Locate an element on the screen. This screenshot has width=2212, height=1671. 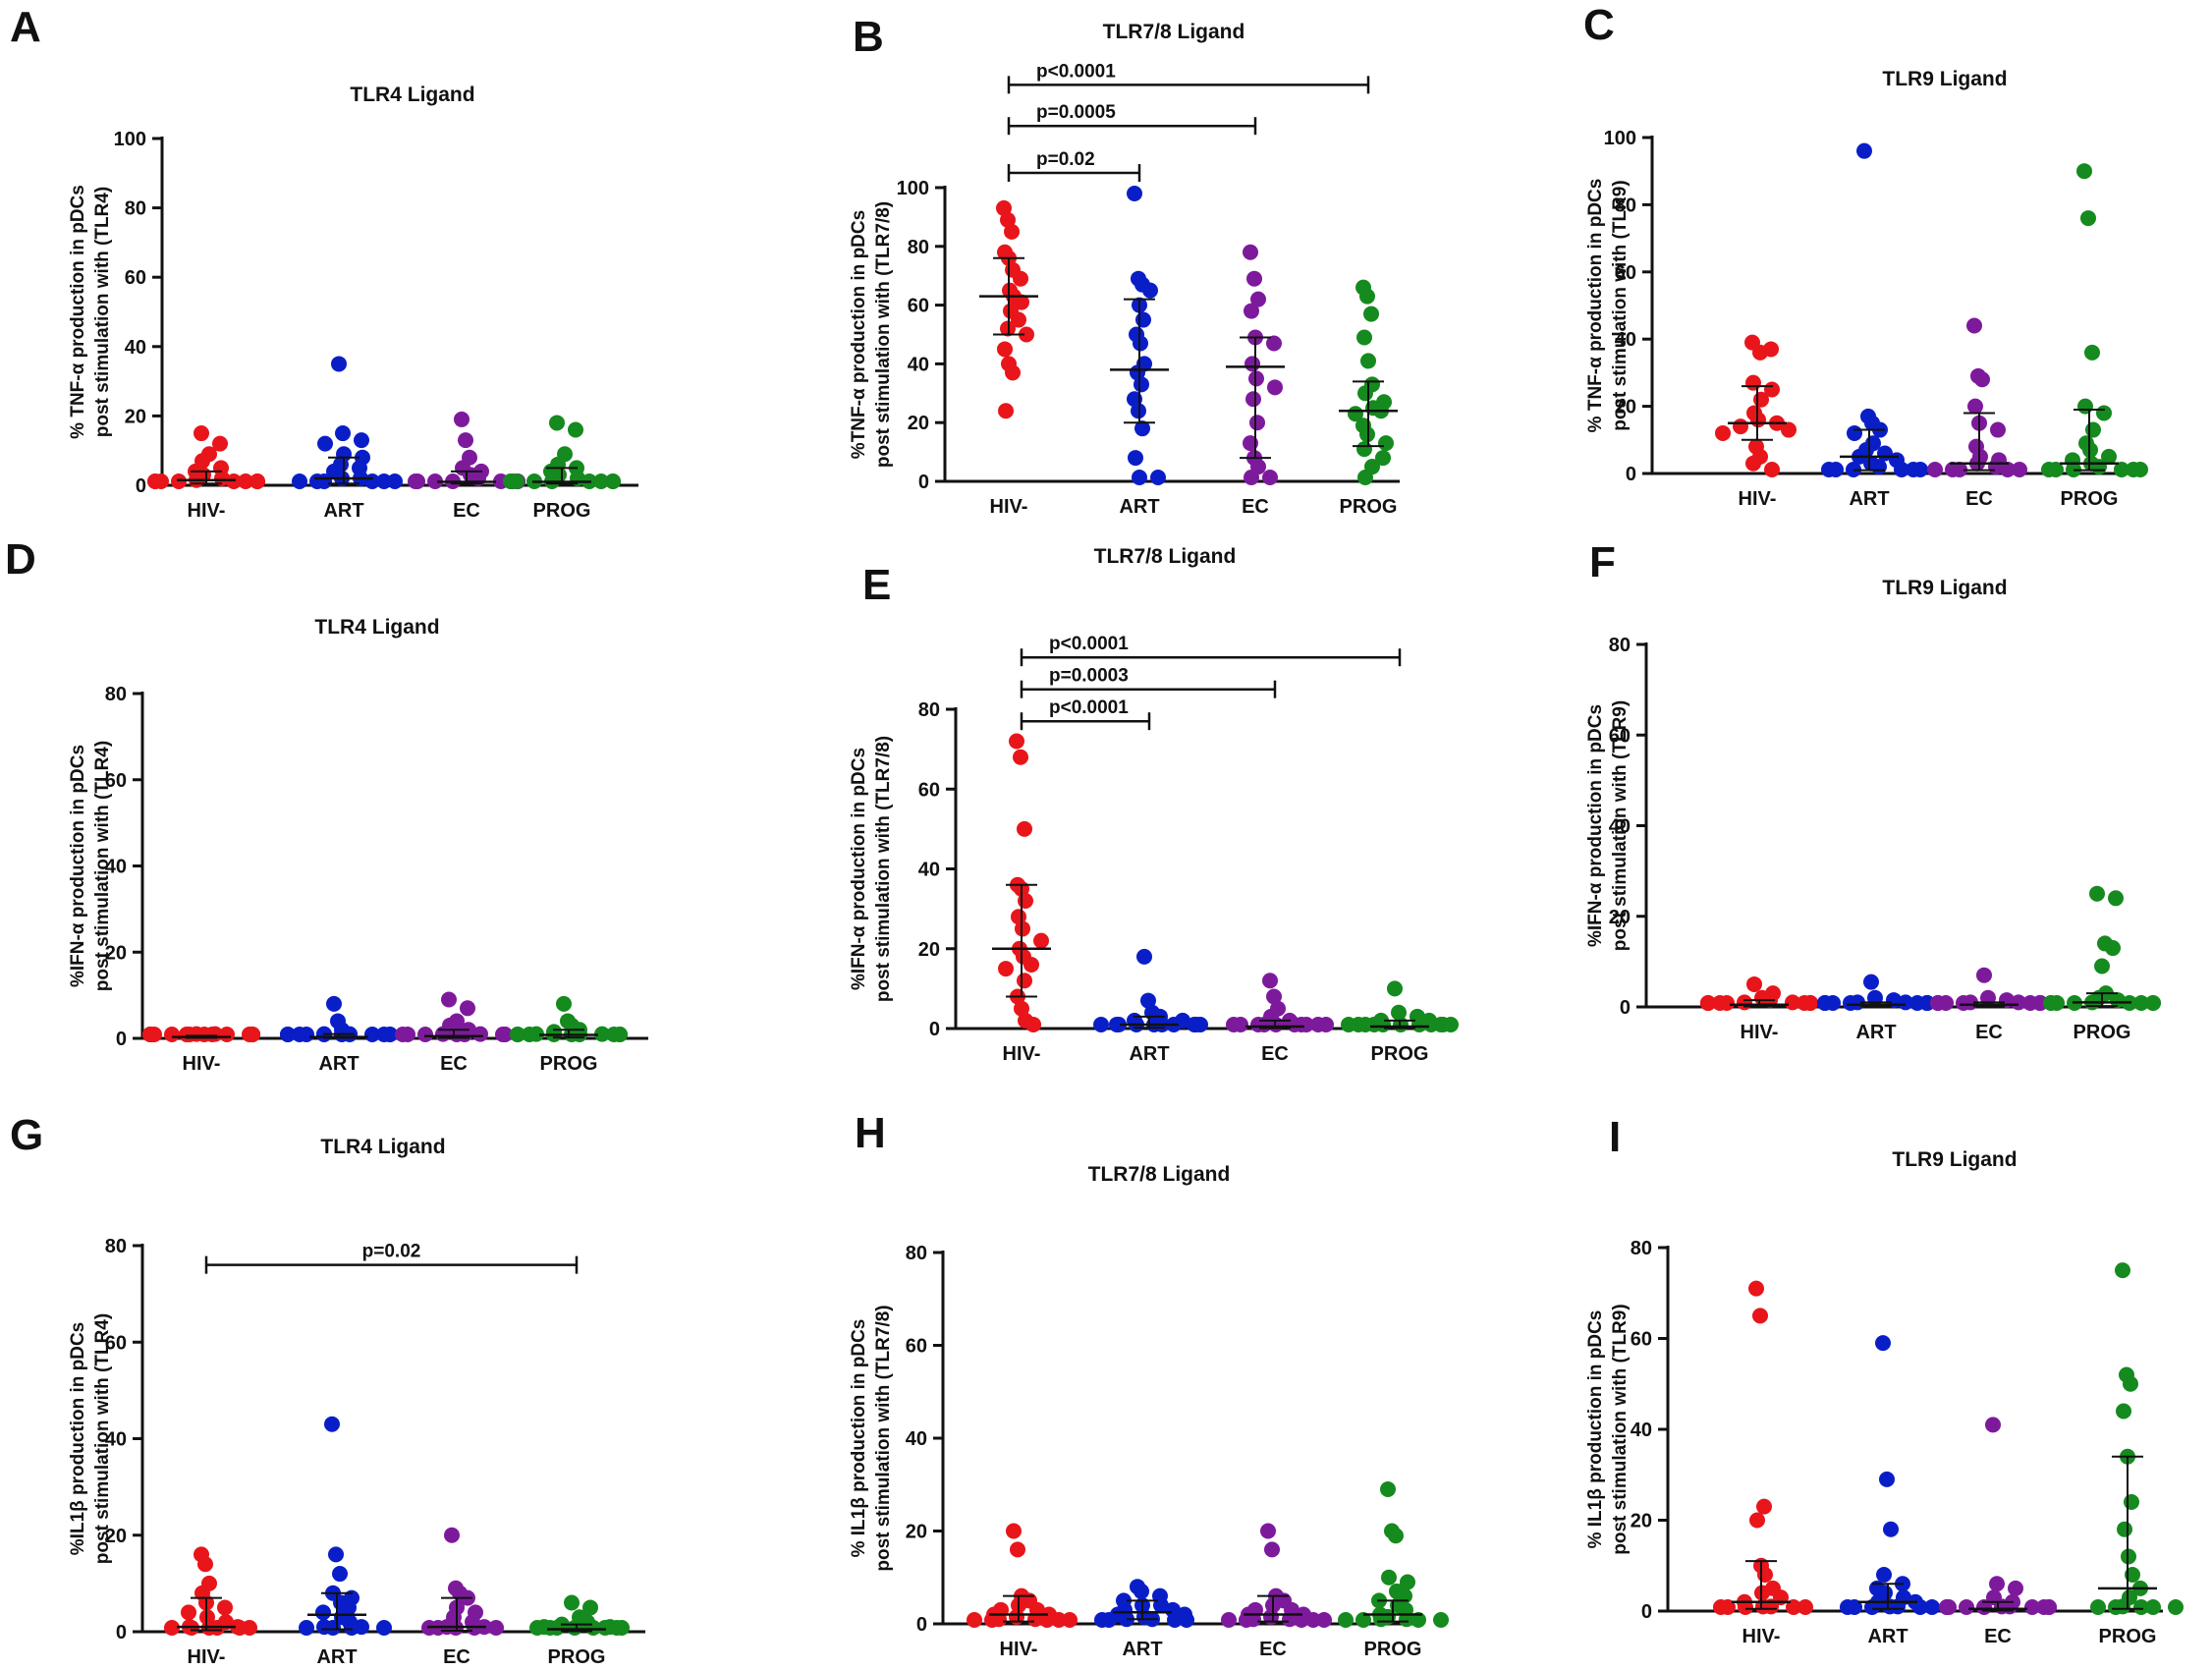
y-axis-label: post stimulation with (TLR7/8) is located at coordinates (883, 869).